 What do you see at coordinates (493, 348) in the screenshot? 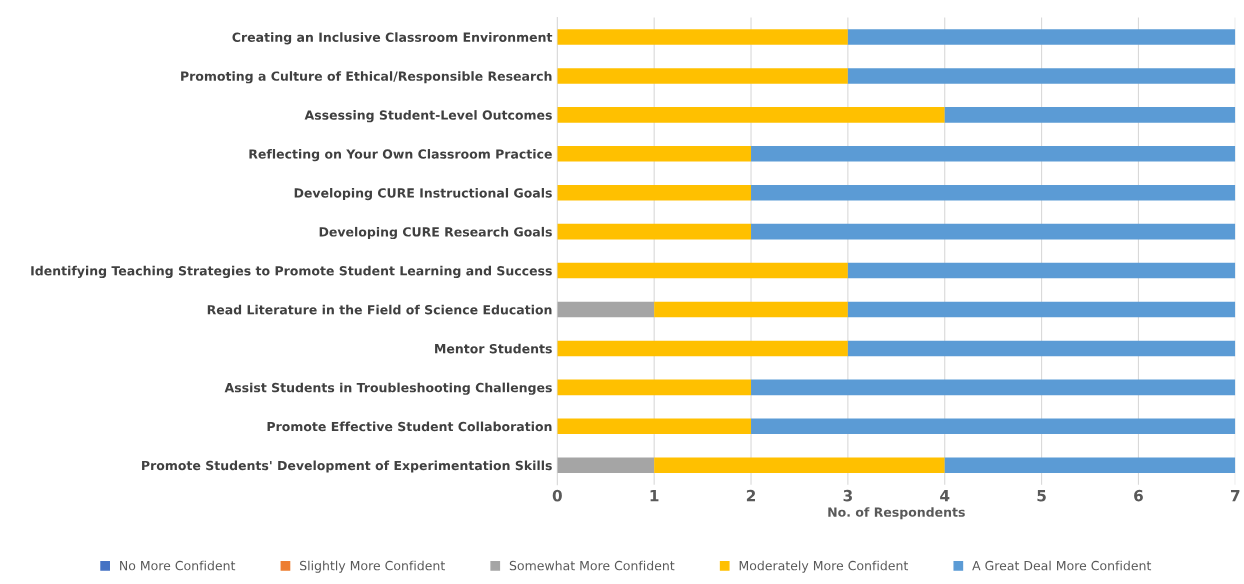
I see `y-tick-label: Mentor Students` at bounding box center [493, 348].